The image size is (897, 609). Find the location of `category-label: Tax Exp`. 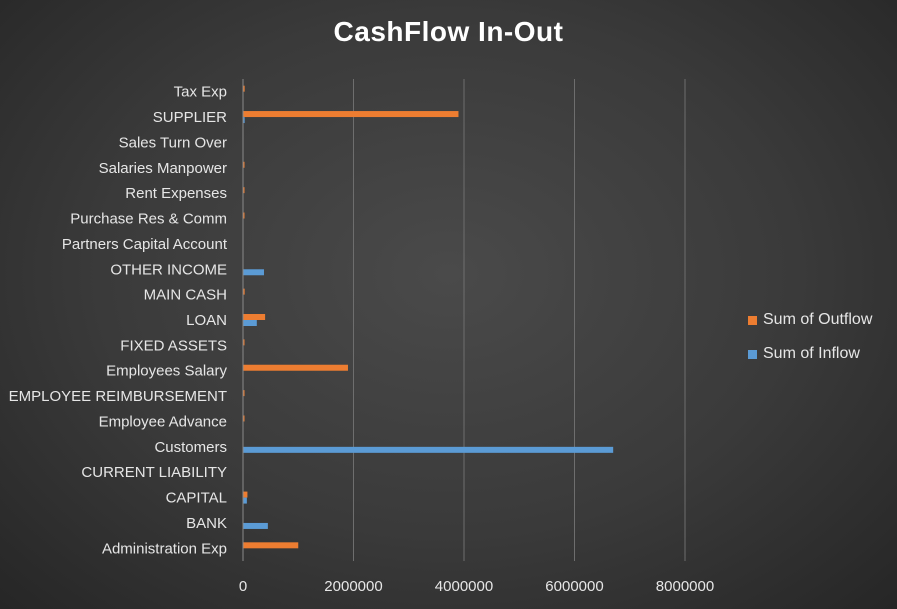

category-label: Tax Exp is located at coordinates (200, 92).